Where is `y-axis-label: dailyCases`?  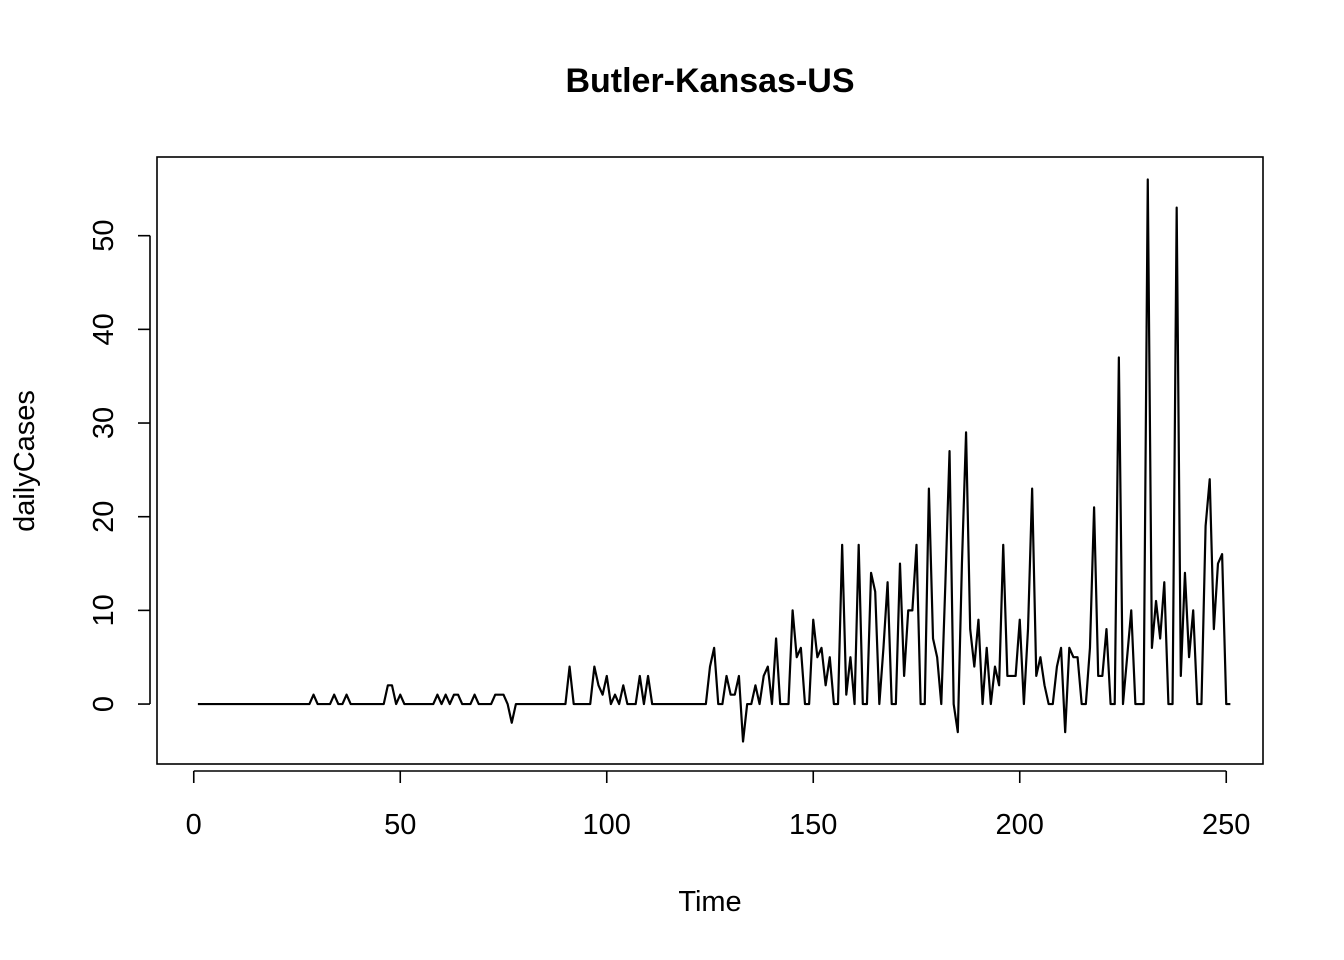
y-axis-label: dailyCases is located at coordinates (25, 461).